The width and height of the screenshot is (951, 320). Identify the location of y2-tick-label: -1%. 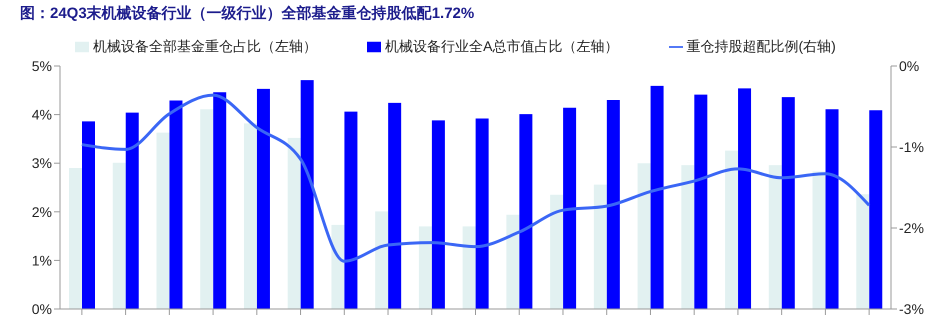
(911, 146).